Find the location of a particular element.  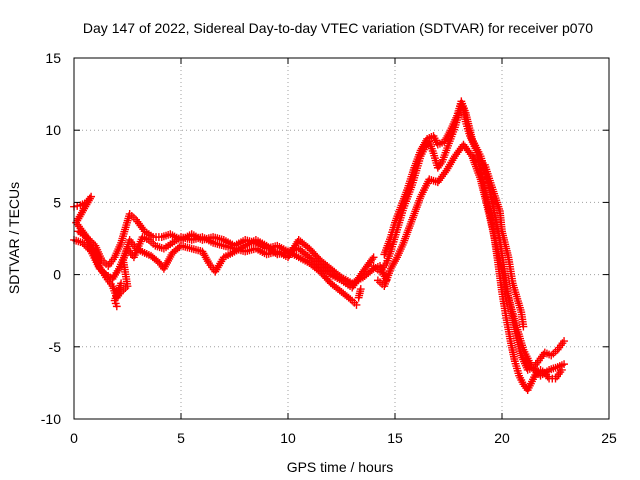

y-axis-label: SDTVAR / TECUs is located at coordinates (14, 238).